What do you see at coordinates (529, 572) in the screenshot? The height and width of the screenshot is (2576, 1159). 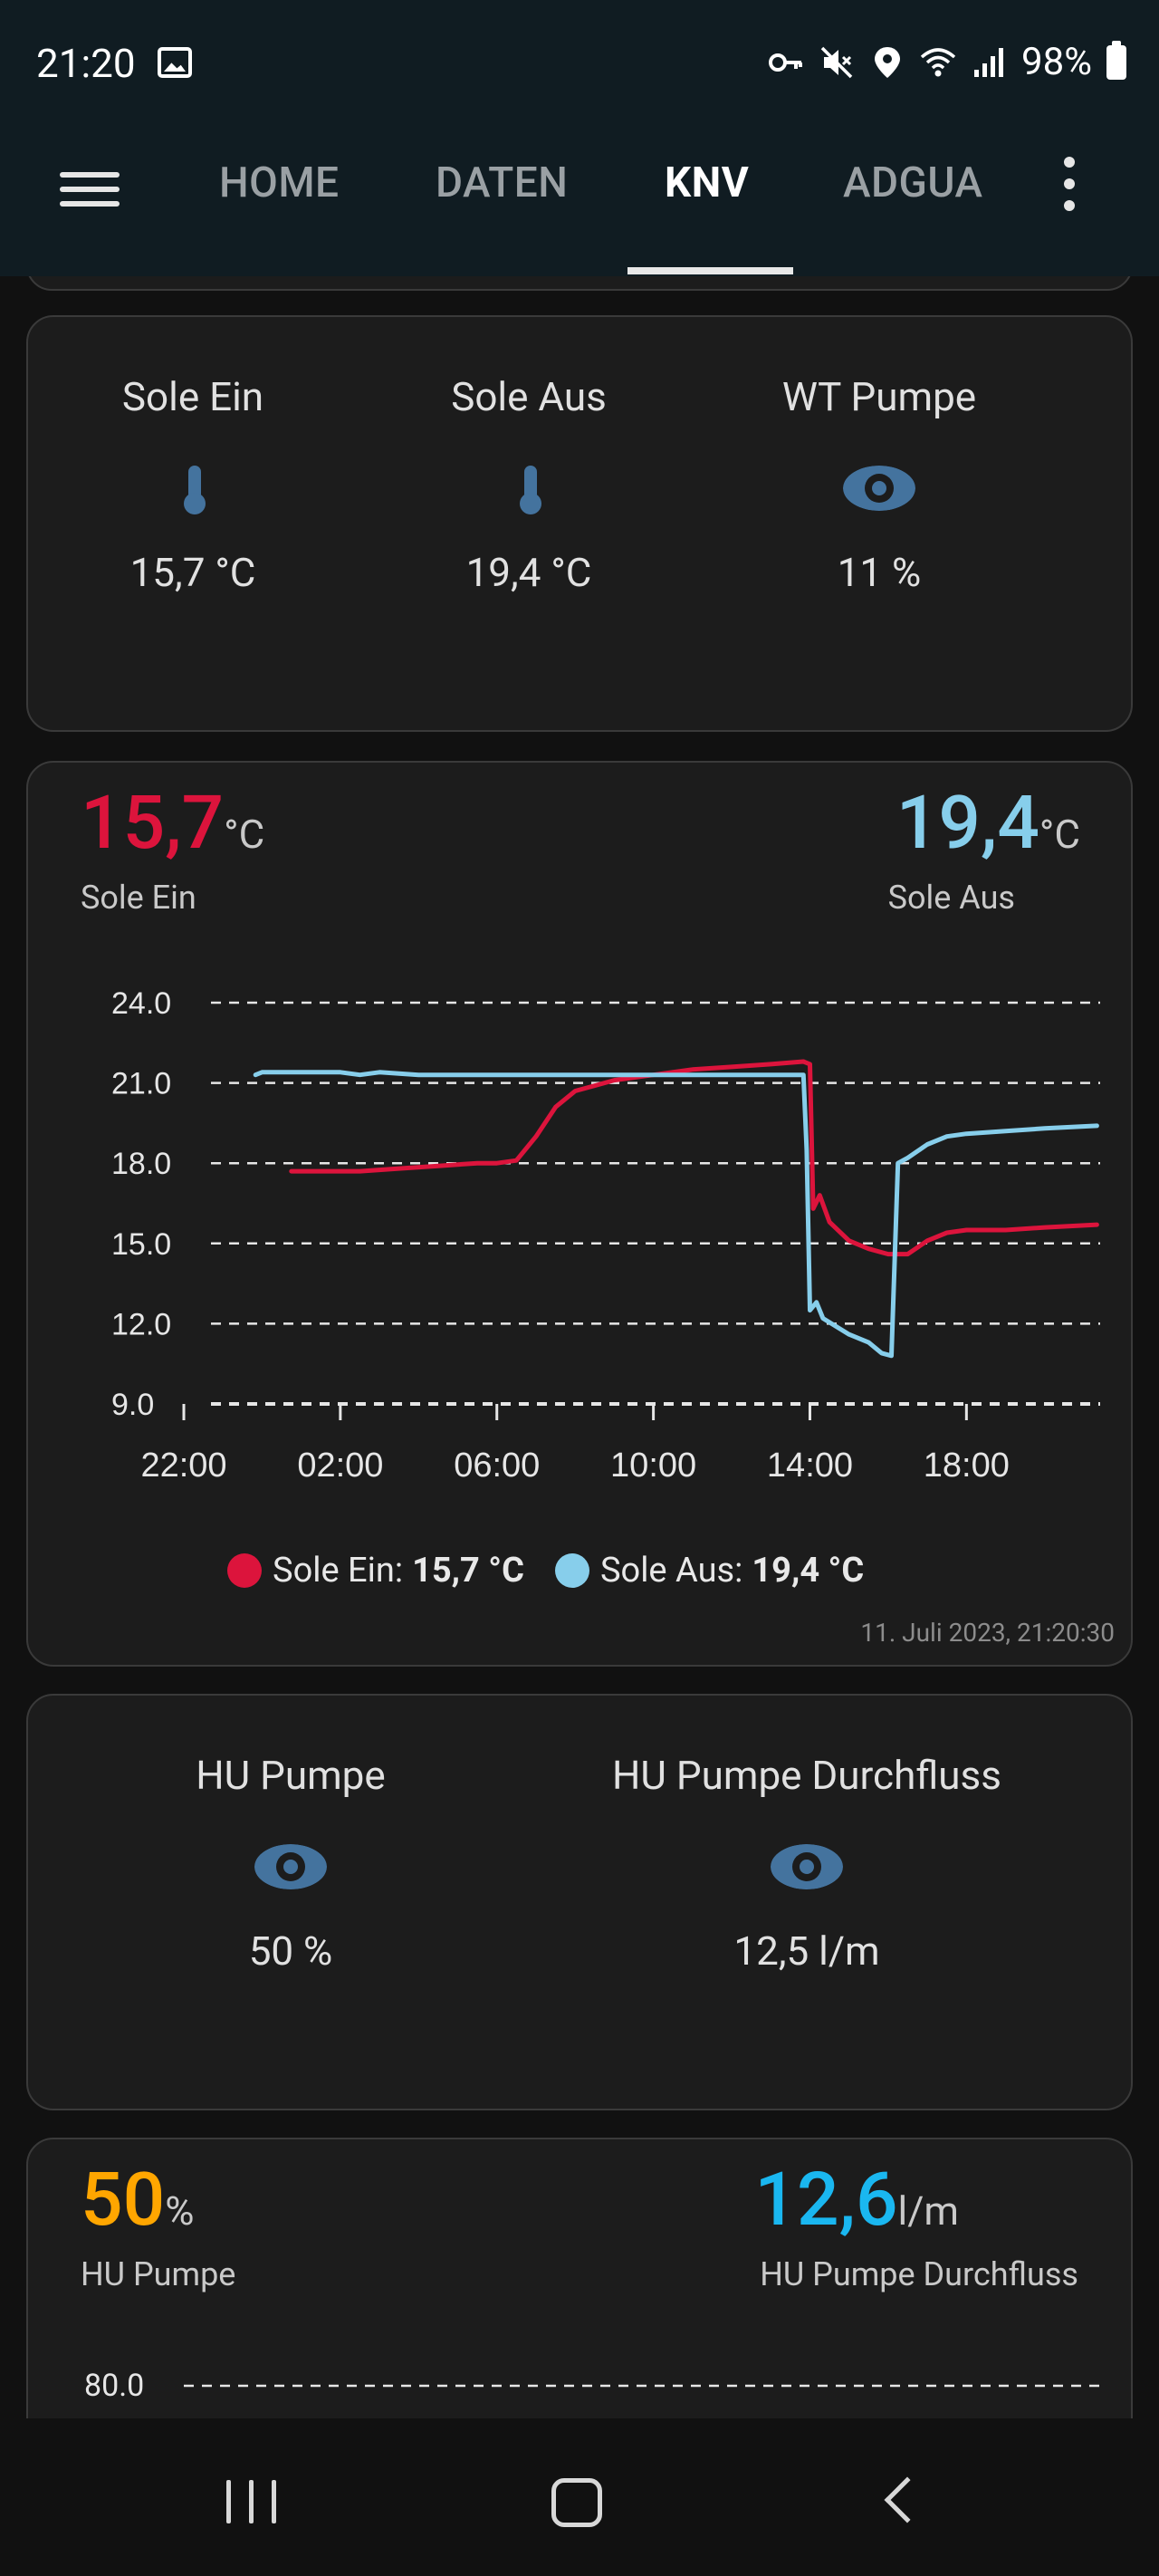 I see `entity-value: 19,4 °C` at bounding box center [529, 572].